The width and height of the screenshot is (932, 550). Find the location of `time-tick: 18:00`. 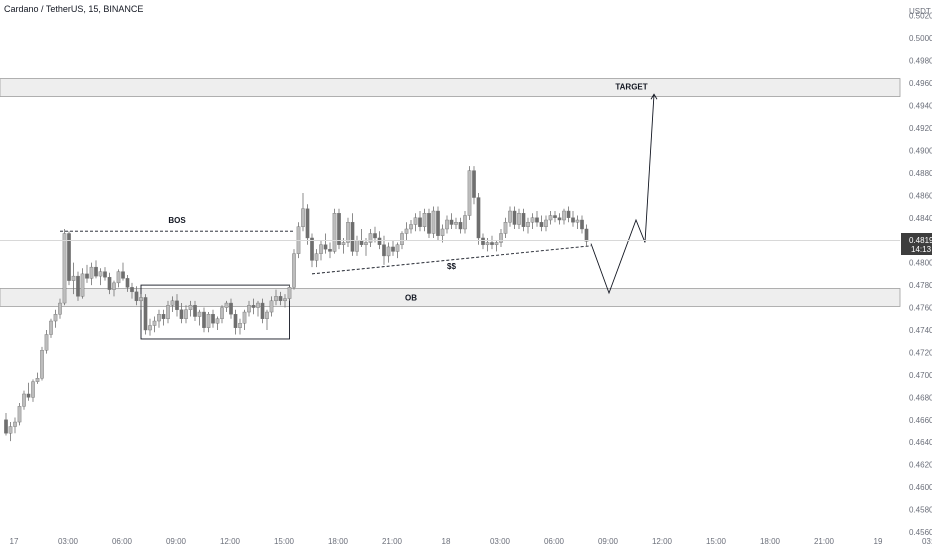

time-tick: 18:00 is located at coordinates (770, 541).